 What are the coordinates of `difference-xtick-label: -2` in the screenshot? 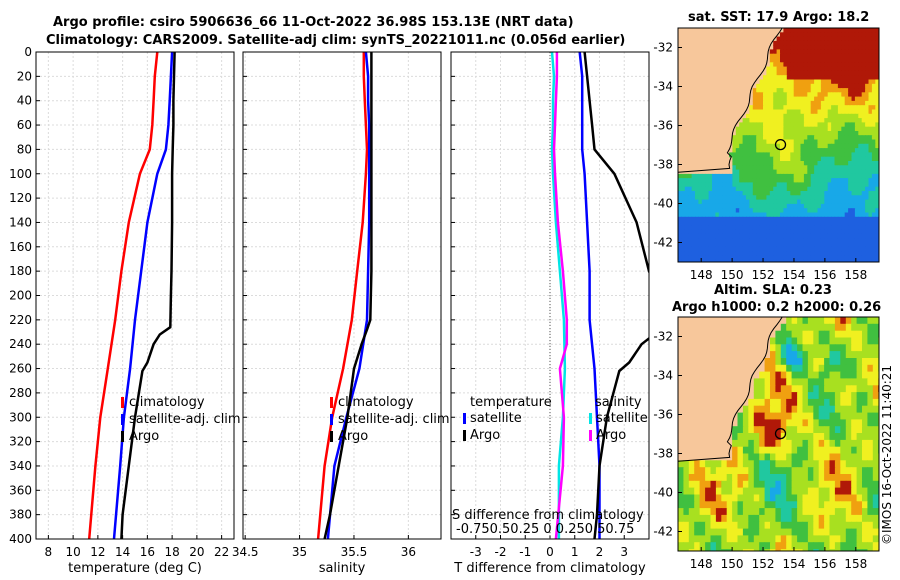 It's located at (501, 552).